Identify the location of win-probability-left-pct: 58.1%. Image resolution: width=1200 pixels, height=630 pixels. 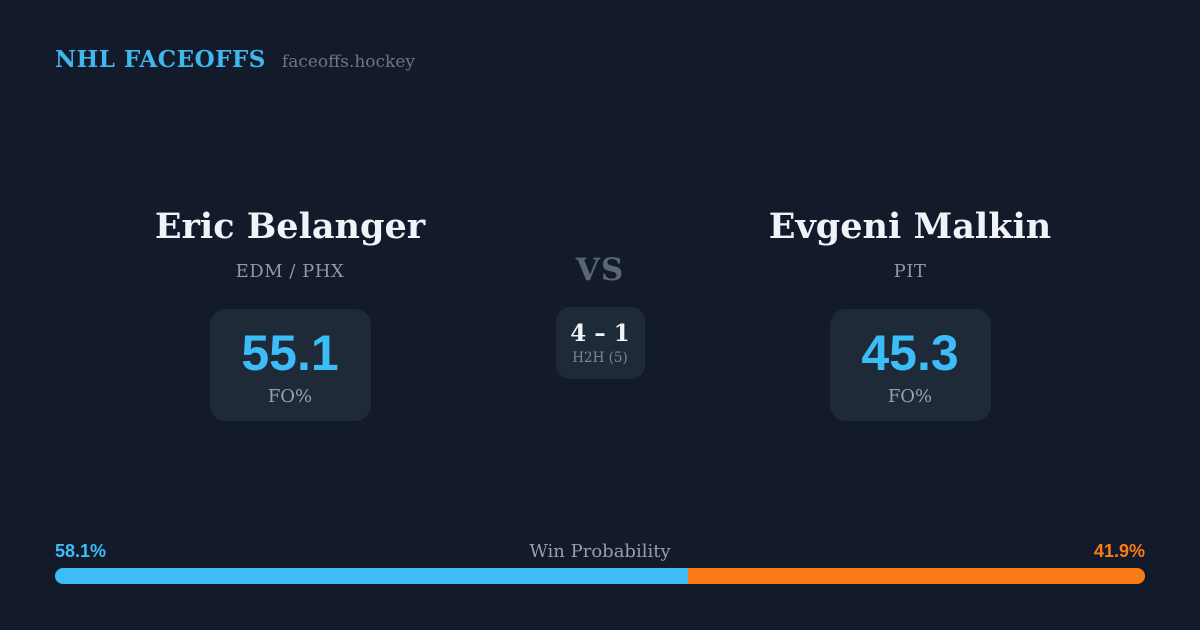
(81, 551).